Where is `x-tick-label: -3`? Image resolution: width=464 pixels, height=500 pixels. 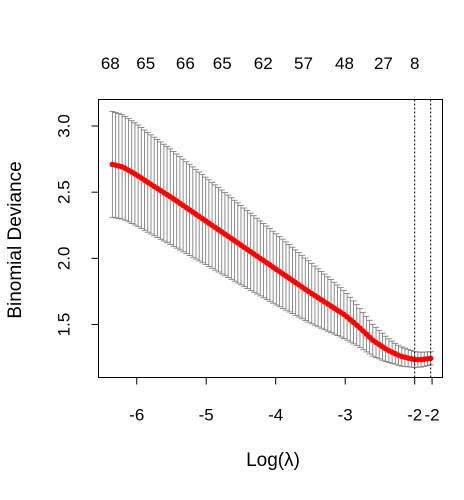
x-tick-label: -3 is located at coordinates (345, 415).